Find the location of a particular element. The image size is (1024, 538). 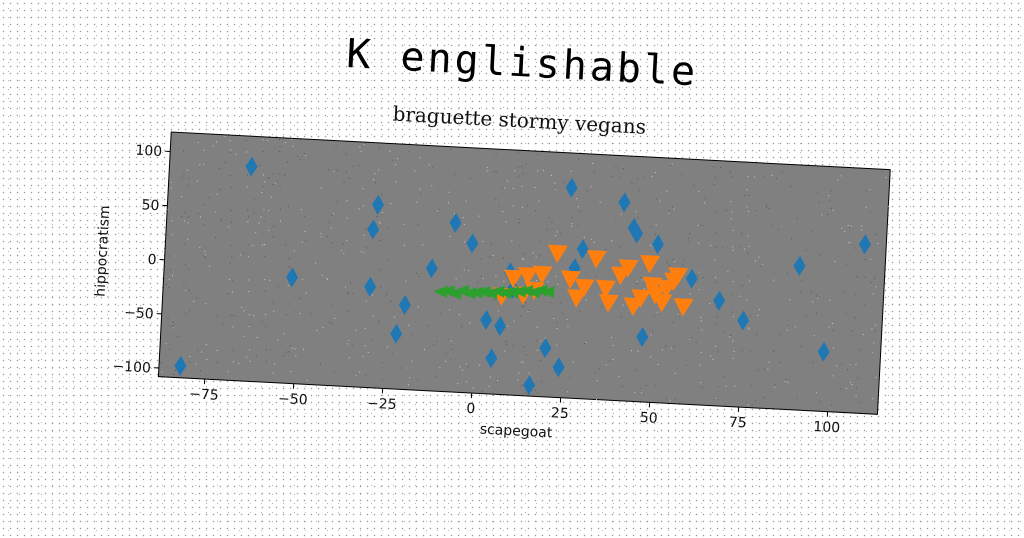

y-tick-label-1: −50 is located at coordinates (139, 314).